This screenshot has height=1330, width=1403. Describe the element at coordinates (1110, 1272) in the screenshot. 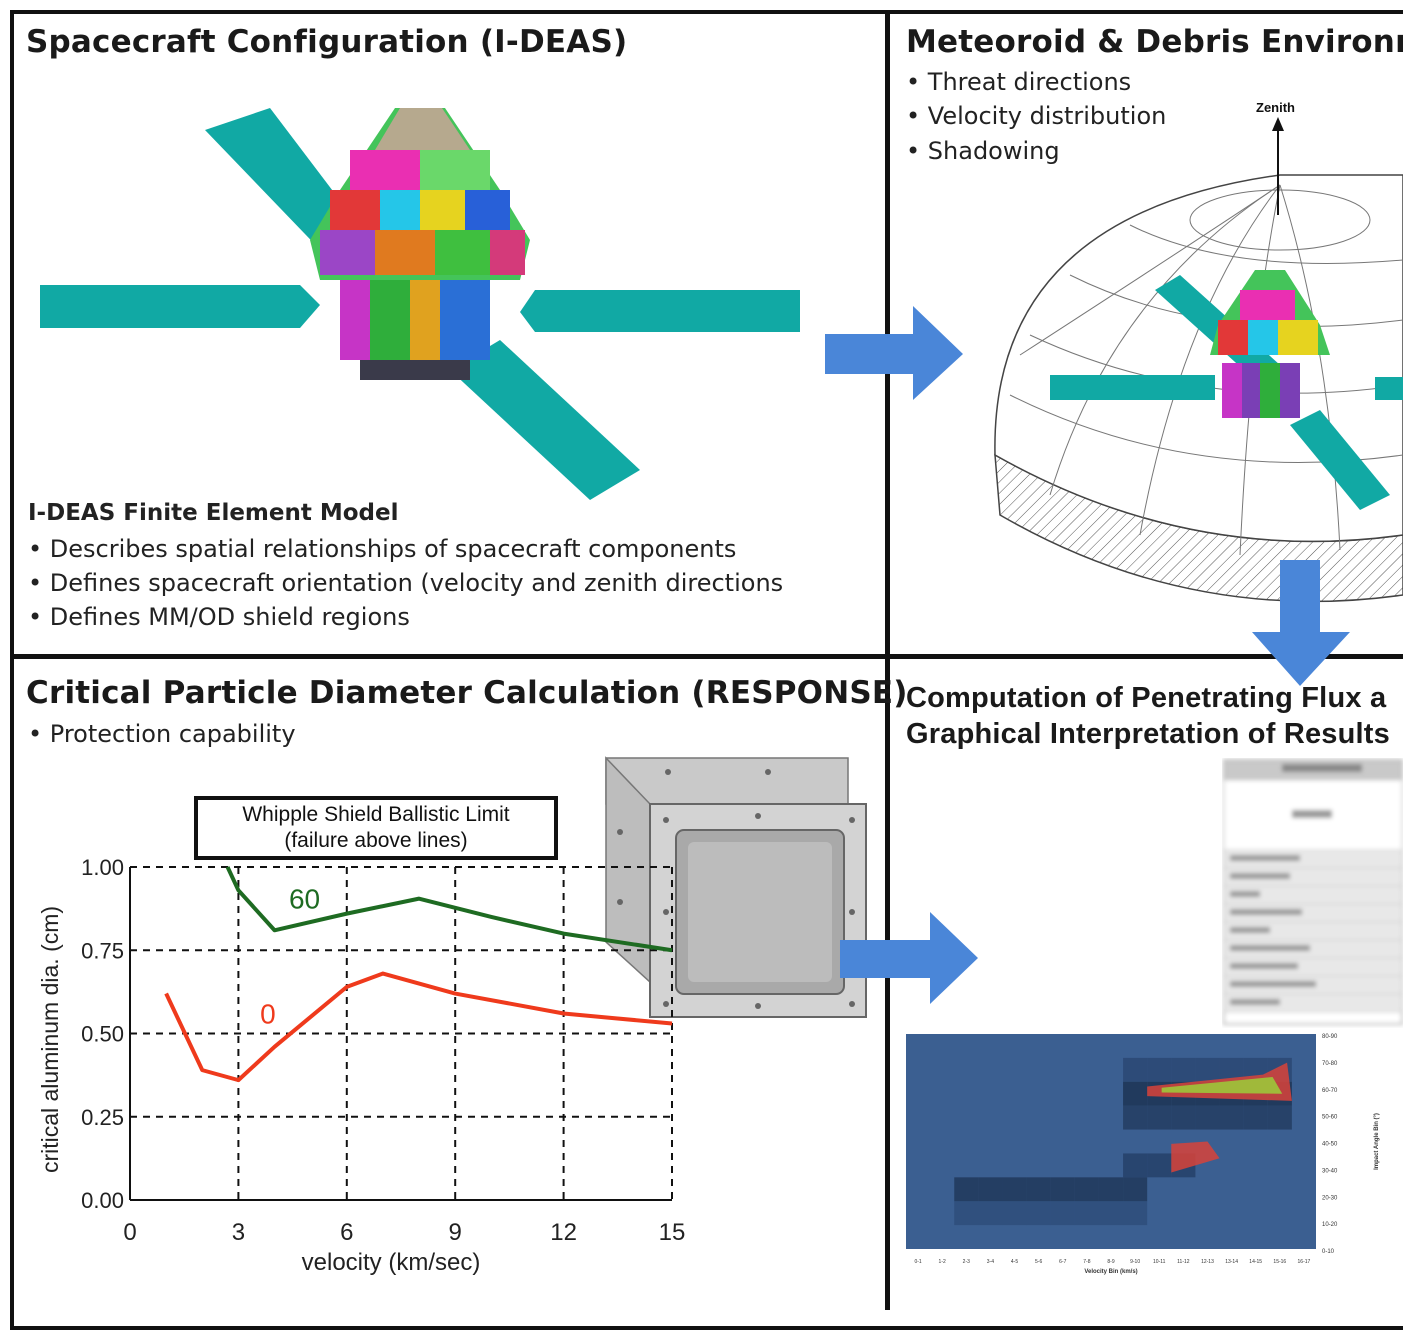

I see `heatmap-x-title: Velocity Bin (km/s)` at that location.